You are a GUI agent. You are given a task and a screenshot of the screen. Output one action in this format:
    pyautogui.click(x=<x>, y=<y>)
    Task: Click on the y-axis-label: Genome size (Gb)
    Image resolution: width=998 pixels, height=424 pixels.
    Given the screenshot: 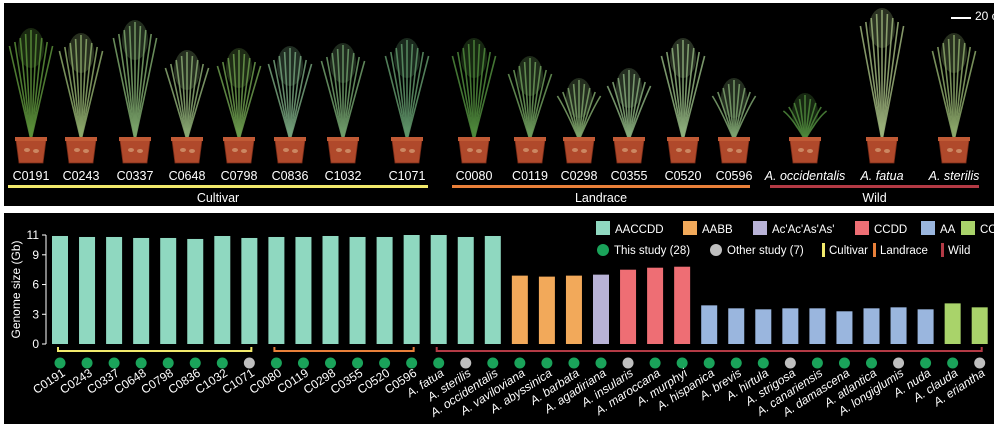 What is the action you would take?
    pyautogui.click(x=16, y=289)
    